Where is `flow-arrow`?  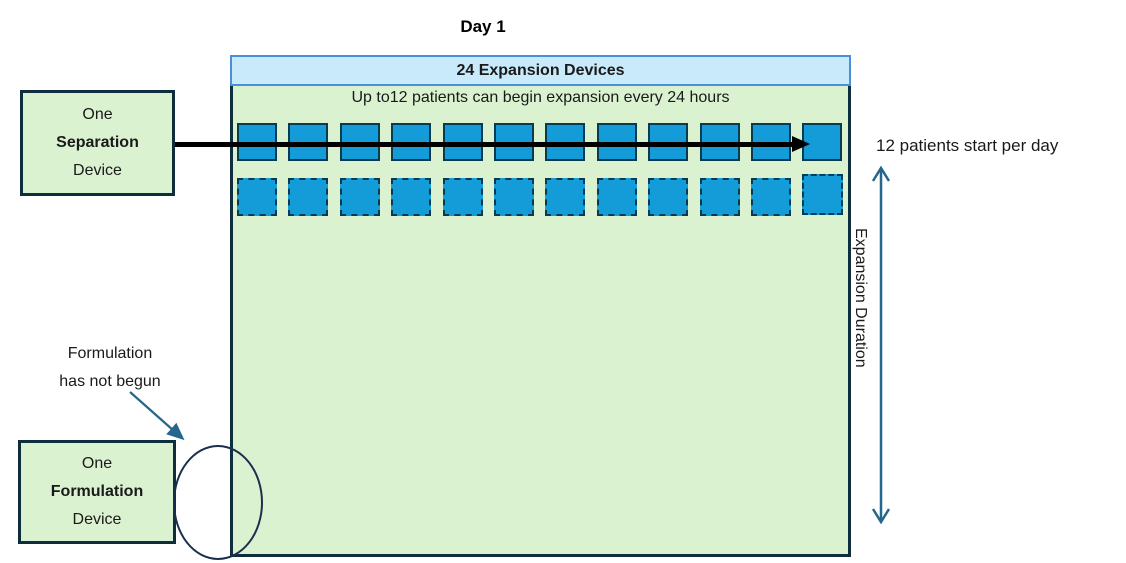
flow-arrow is located at coordinates (484, 144).